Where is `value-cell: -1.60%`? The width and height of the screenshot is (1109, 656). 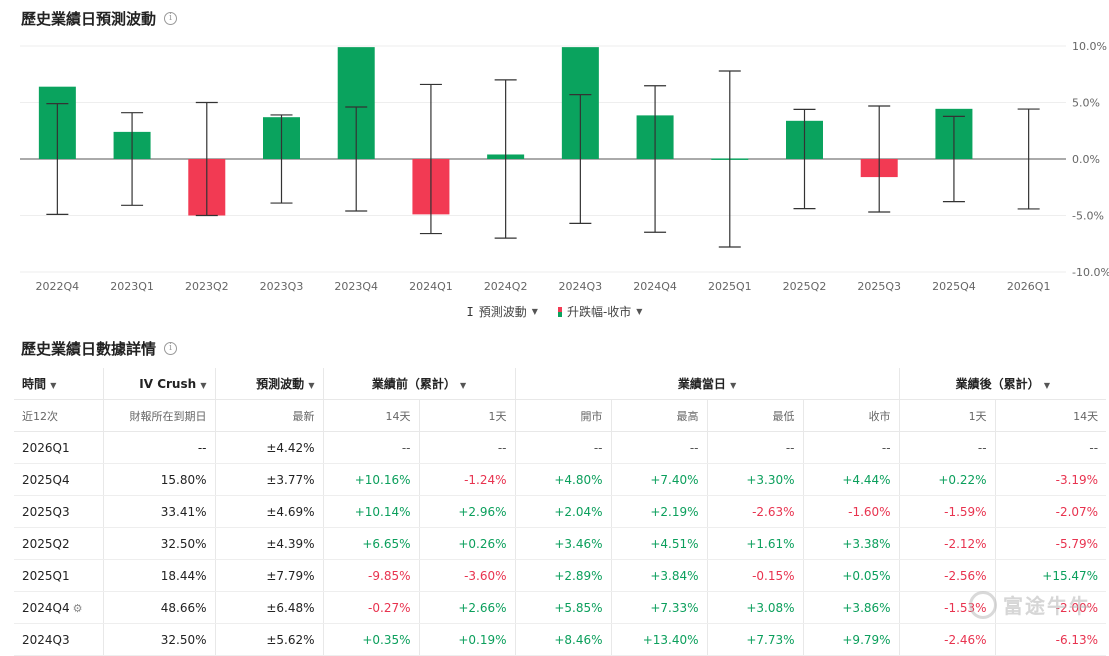 value-cell: -1.60% is located at coordinates (851, 511).